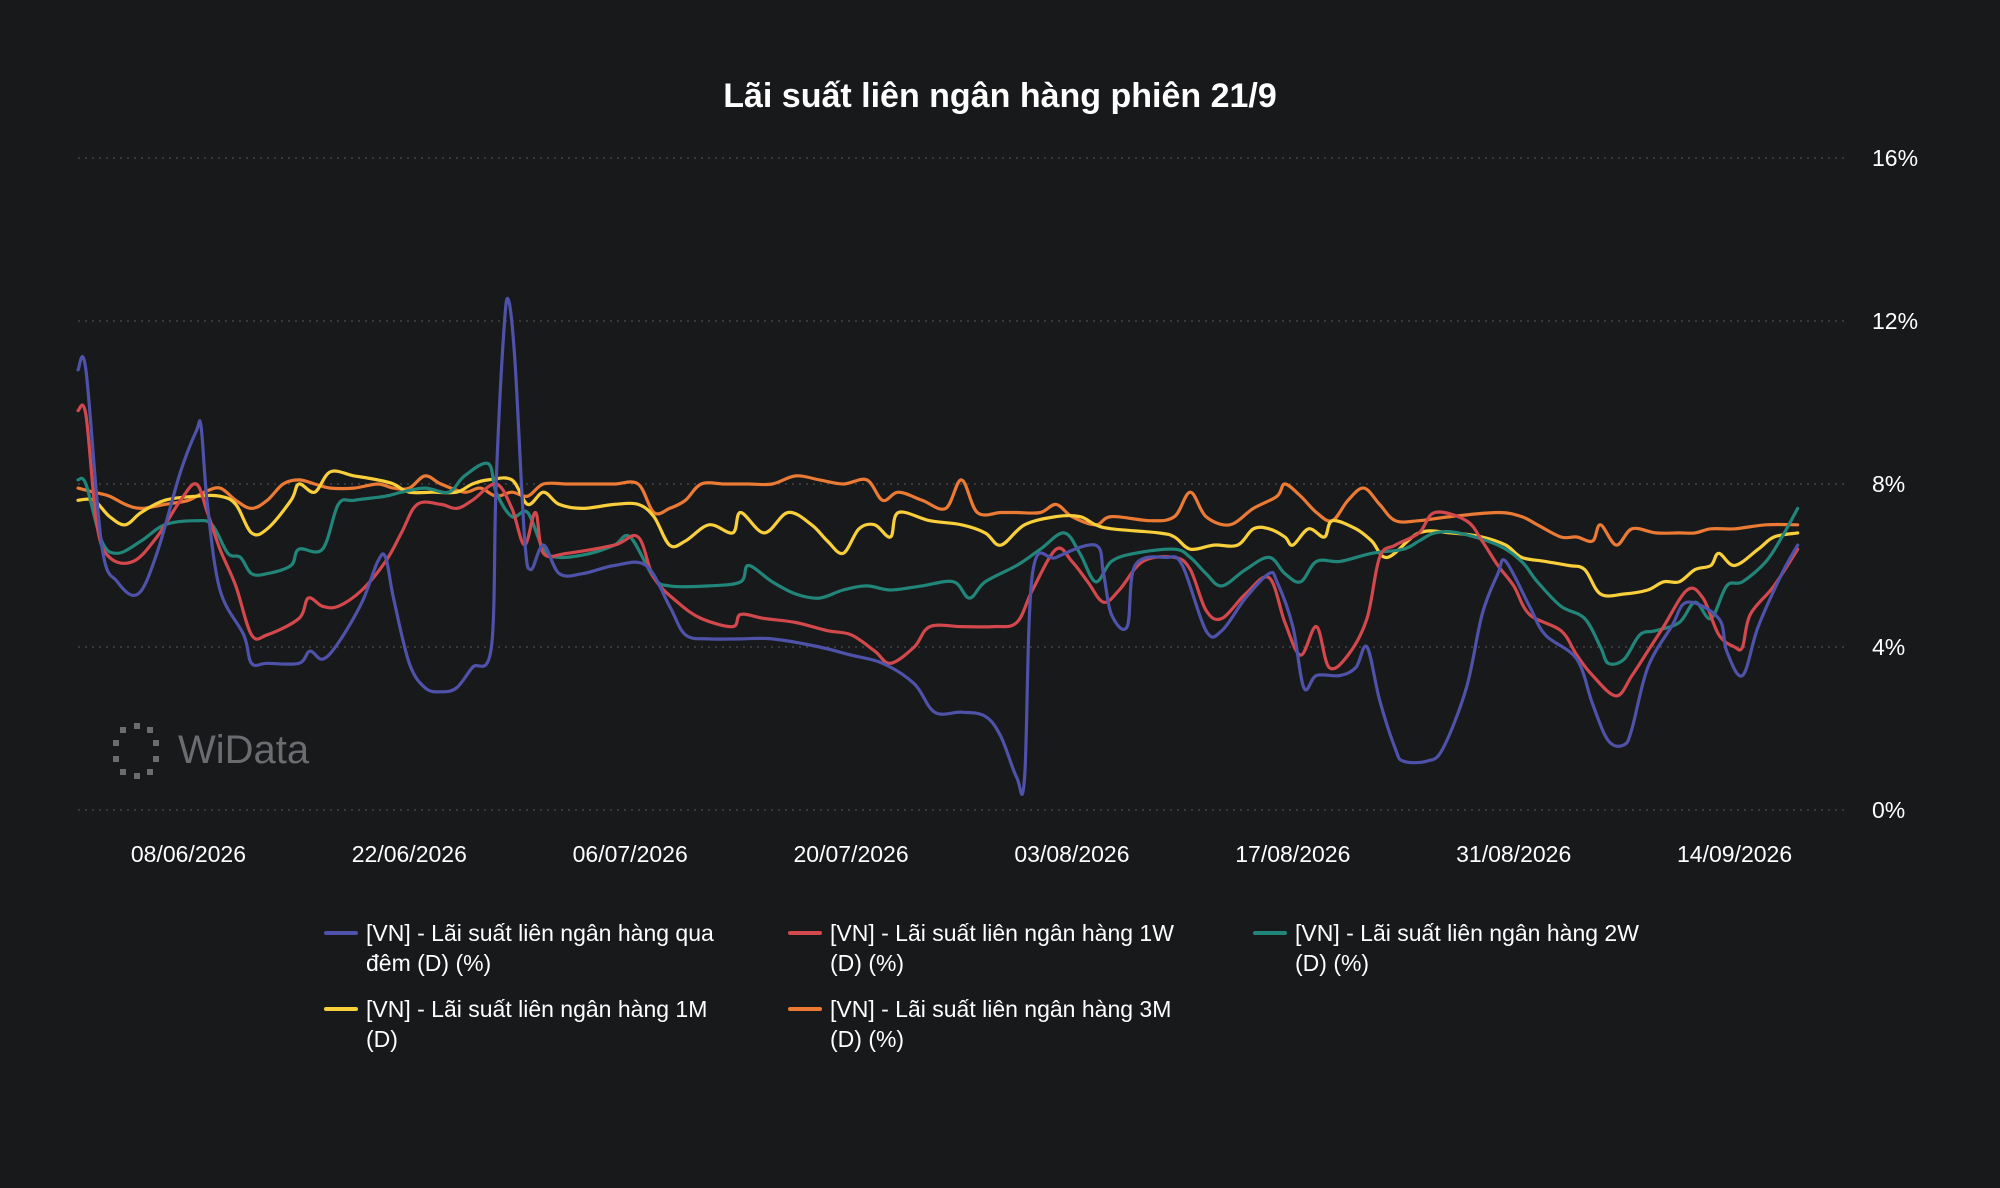 The image size is (2000, 1188). Describe the element at coordinates (428, 963) in the screenshot. I see `legend-label: đêm (D) (%)` at that location.